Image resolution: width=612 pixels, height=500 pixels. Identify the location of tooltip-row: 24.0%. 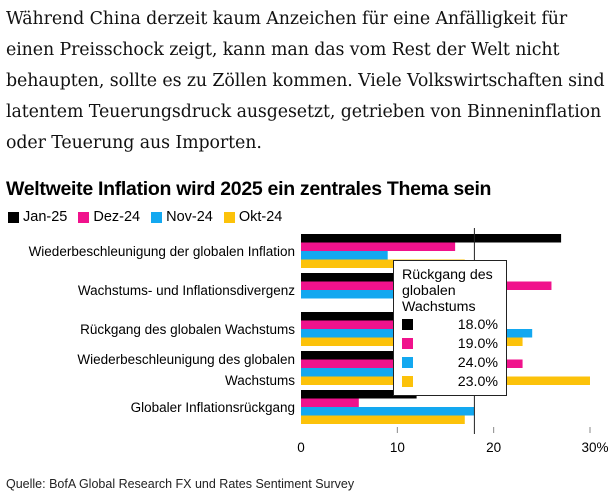
(450, 362).